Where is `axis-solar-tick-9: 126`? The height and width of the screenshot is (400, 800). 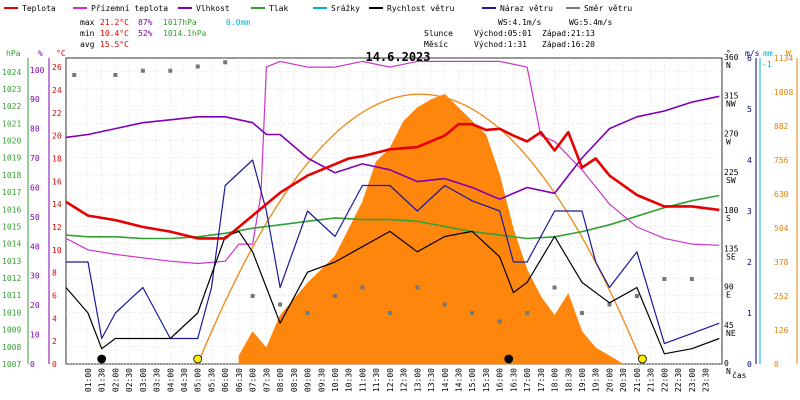 axis-solar-tick-9: 126 is located at coordinates (781, 330).